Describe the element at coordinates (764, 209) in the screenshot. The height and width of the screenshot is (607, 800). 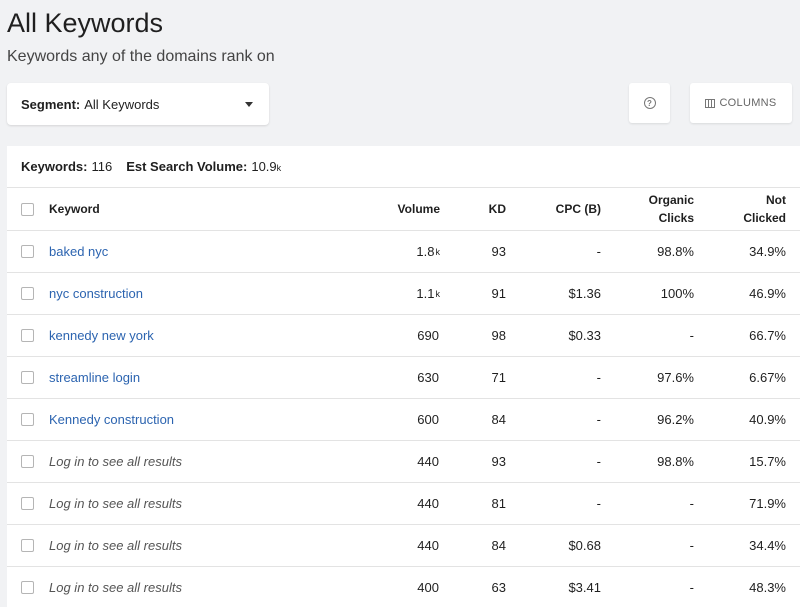
I see `column-header-not-clicked: Not Clicked` at that location.